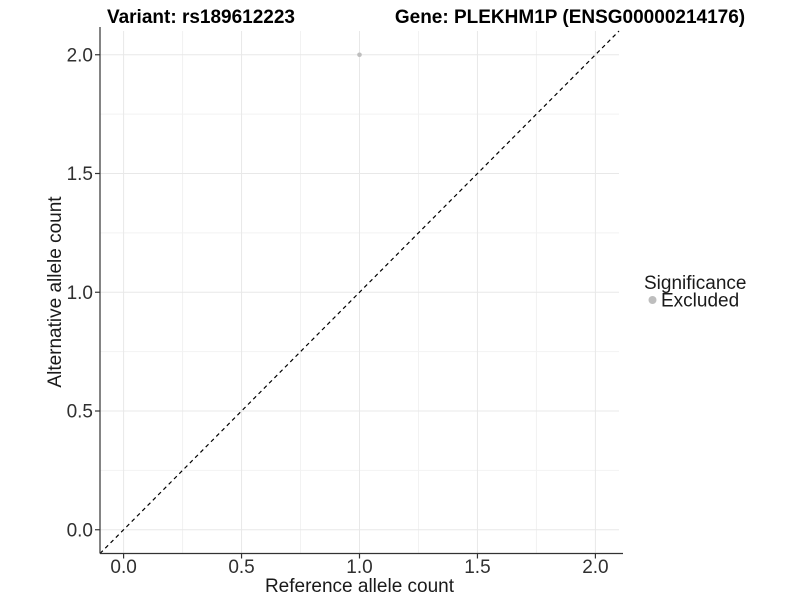  What do you see at coordinates (652, 300) in the screenshot?
I see `legend-key-excluded-icon` at bounding box center [652, 300].